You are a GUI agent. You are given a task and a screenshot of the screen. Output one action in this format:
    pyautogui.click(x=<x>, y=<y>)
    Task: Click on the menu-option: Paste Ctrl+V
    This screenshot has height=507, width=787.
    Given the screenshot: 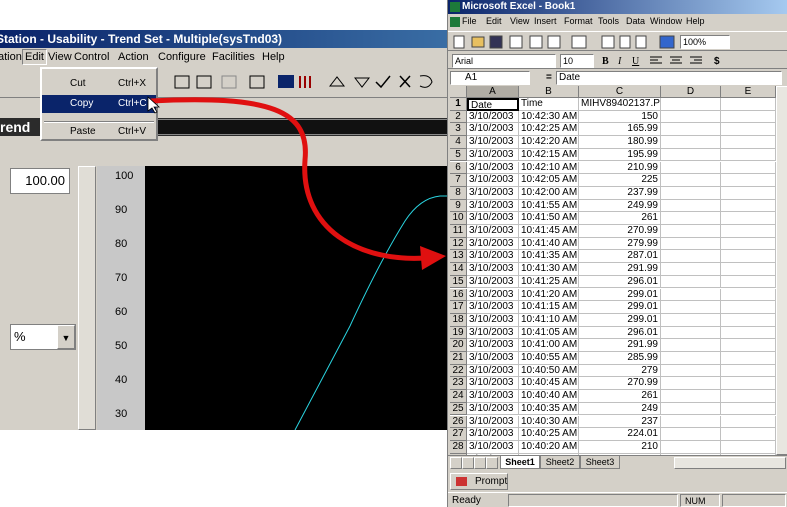 What is the action you would take?
    pyautogui.click(x=99, y=132)
    